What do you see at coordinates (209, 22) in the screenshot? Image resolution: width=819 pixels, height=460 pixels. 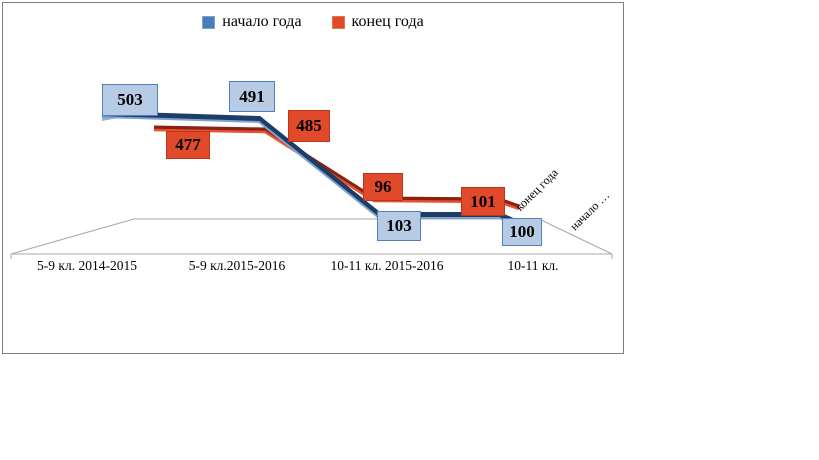 I see `legend-swatch-blue-icon` at bounding box center [209, 22].